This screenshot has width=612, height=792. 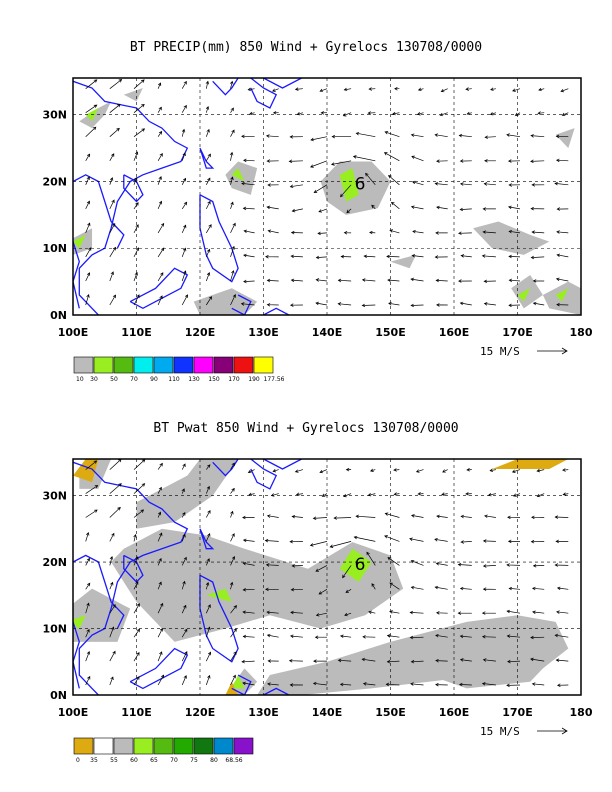 I want to click on wind-reference-label: 15 M/S, so click(x=500, y=731).